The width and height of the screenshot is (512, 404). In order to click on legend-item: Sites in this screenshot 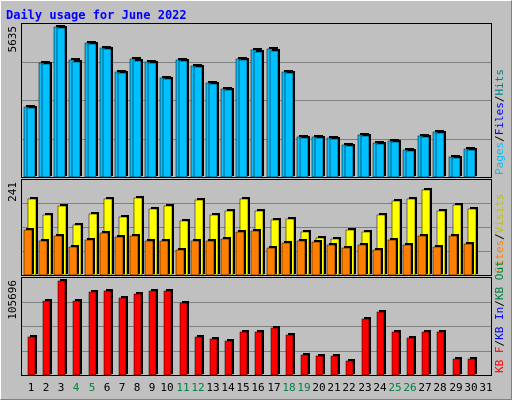, I will do `click(499, 256)`.